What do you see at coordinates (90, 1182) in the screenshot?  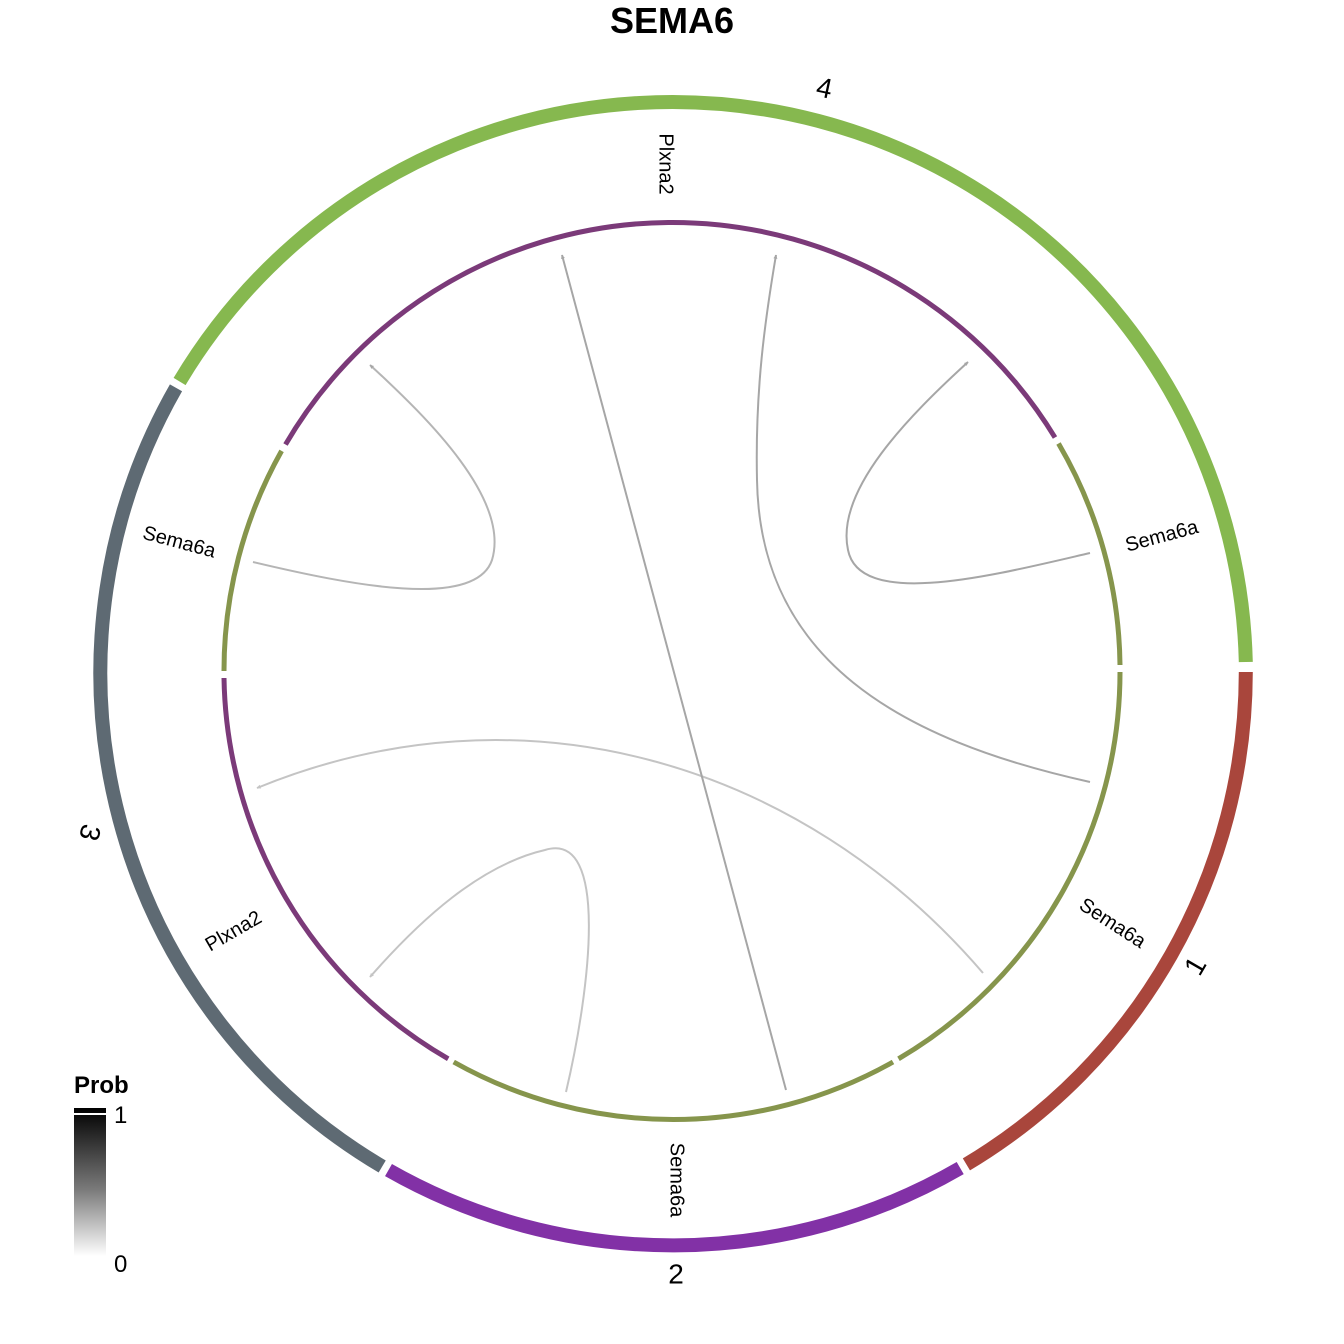 I see `legend-colorbar` at bounding box center [90, 1182].